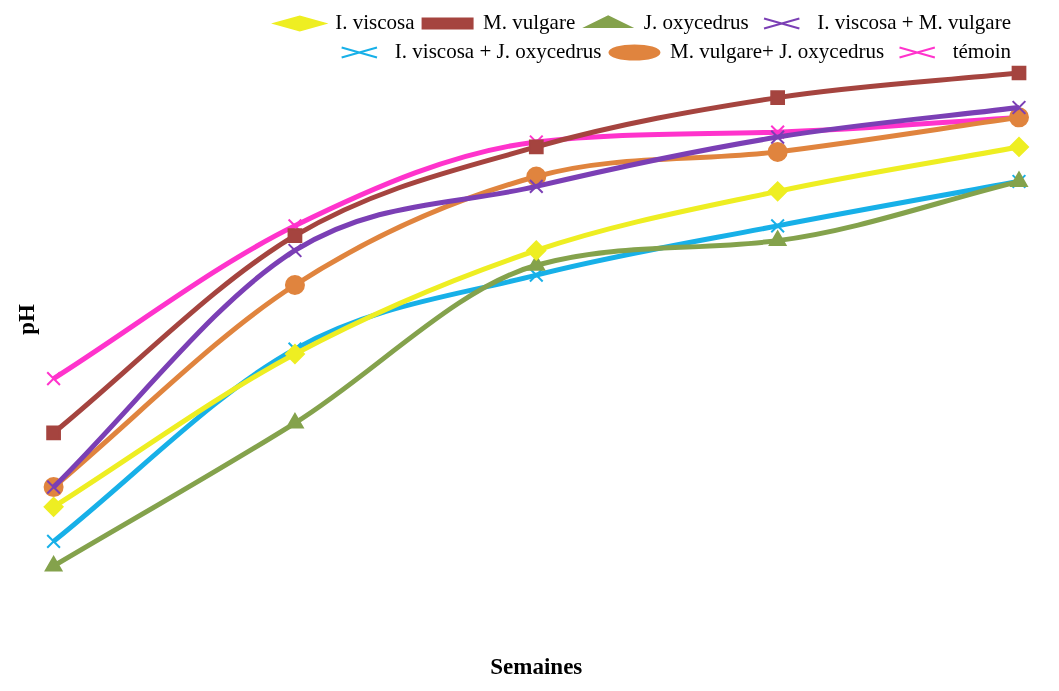  Describe the element at coordinates (536, 667) in the screenshot. I see `x-axis-title: Semaines` at that location.